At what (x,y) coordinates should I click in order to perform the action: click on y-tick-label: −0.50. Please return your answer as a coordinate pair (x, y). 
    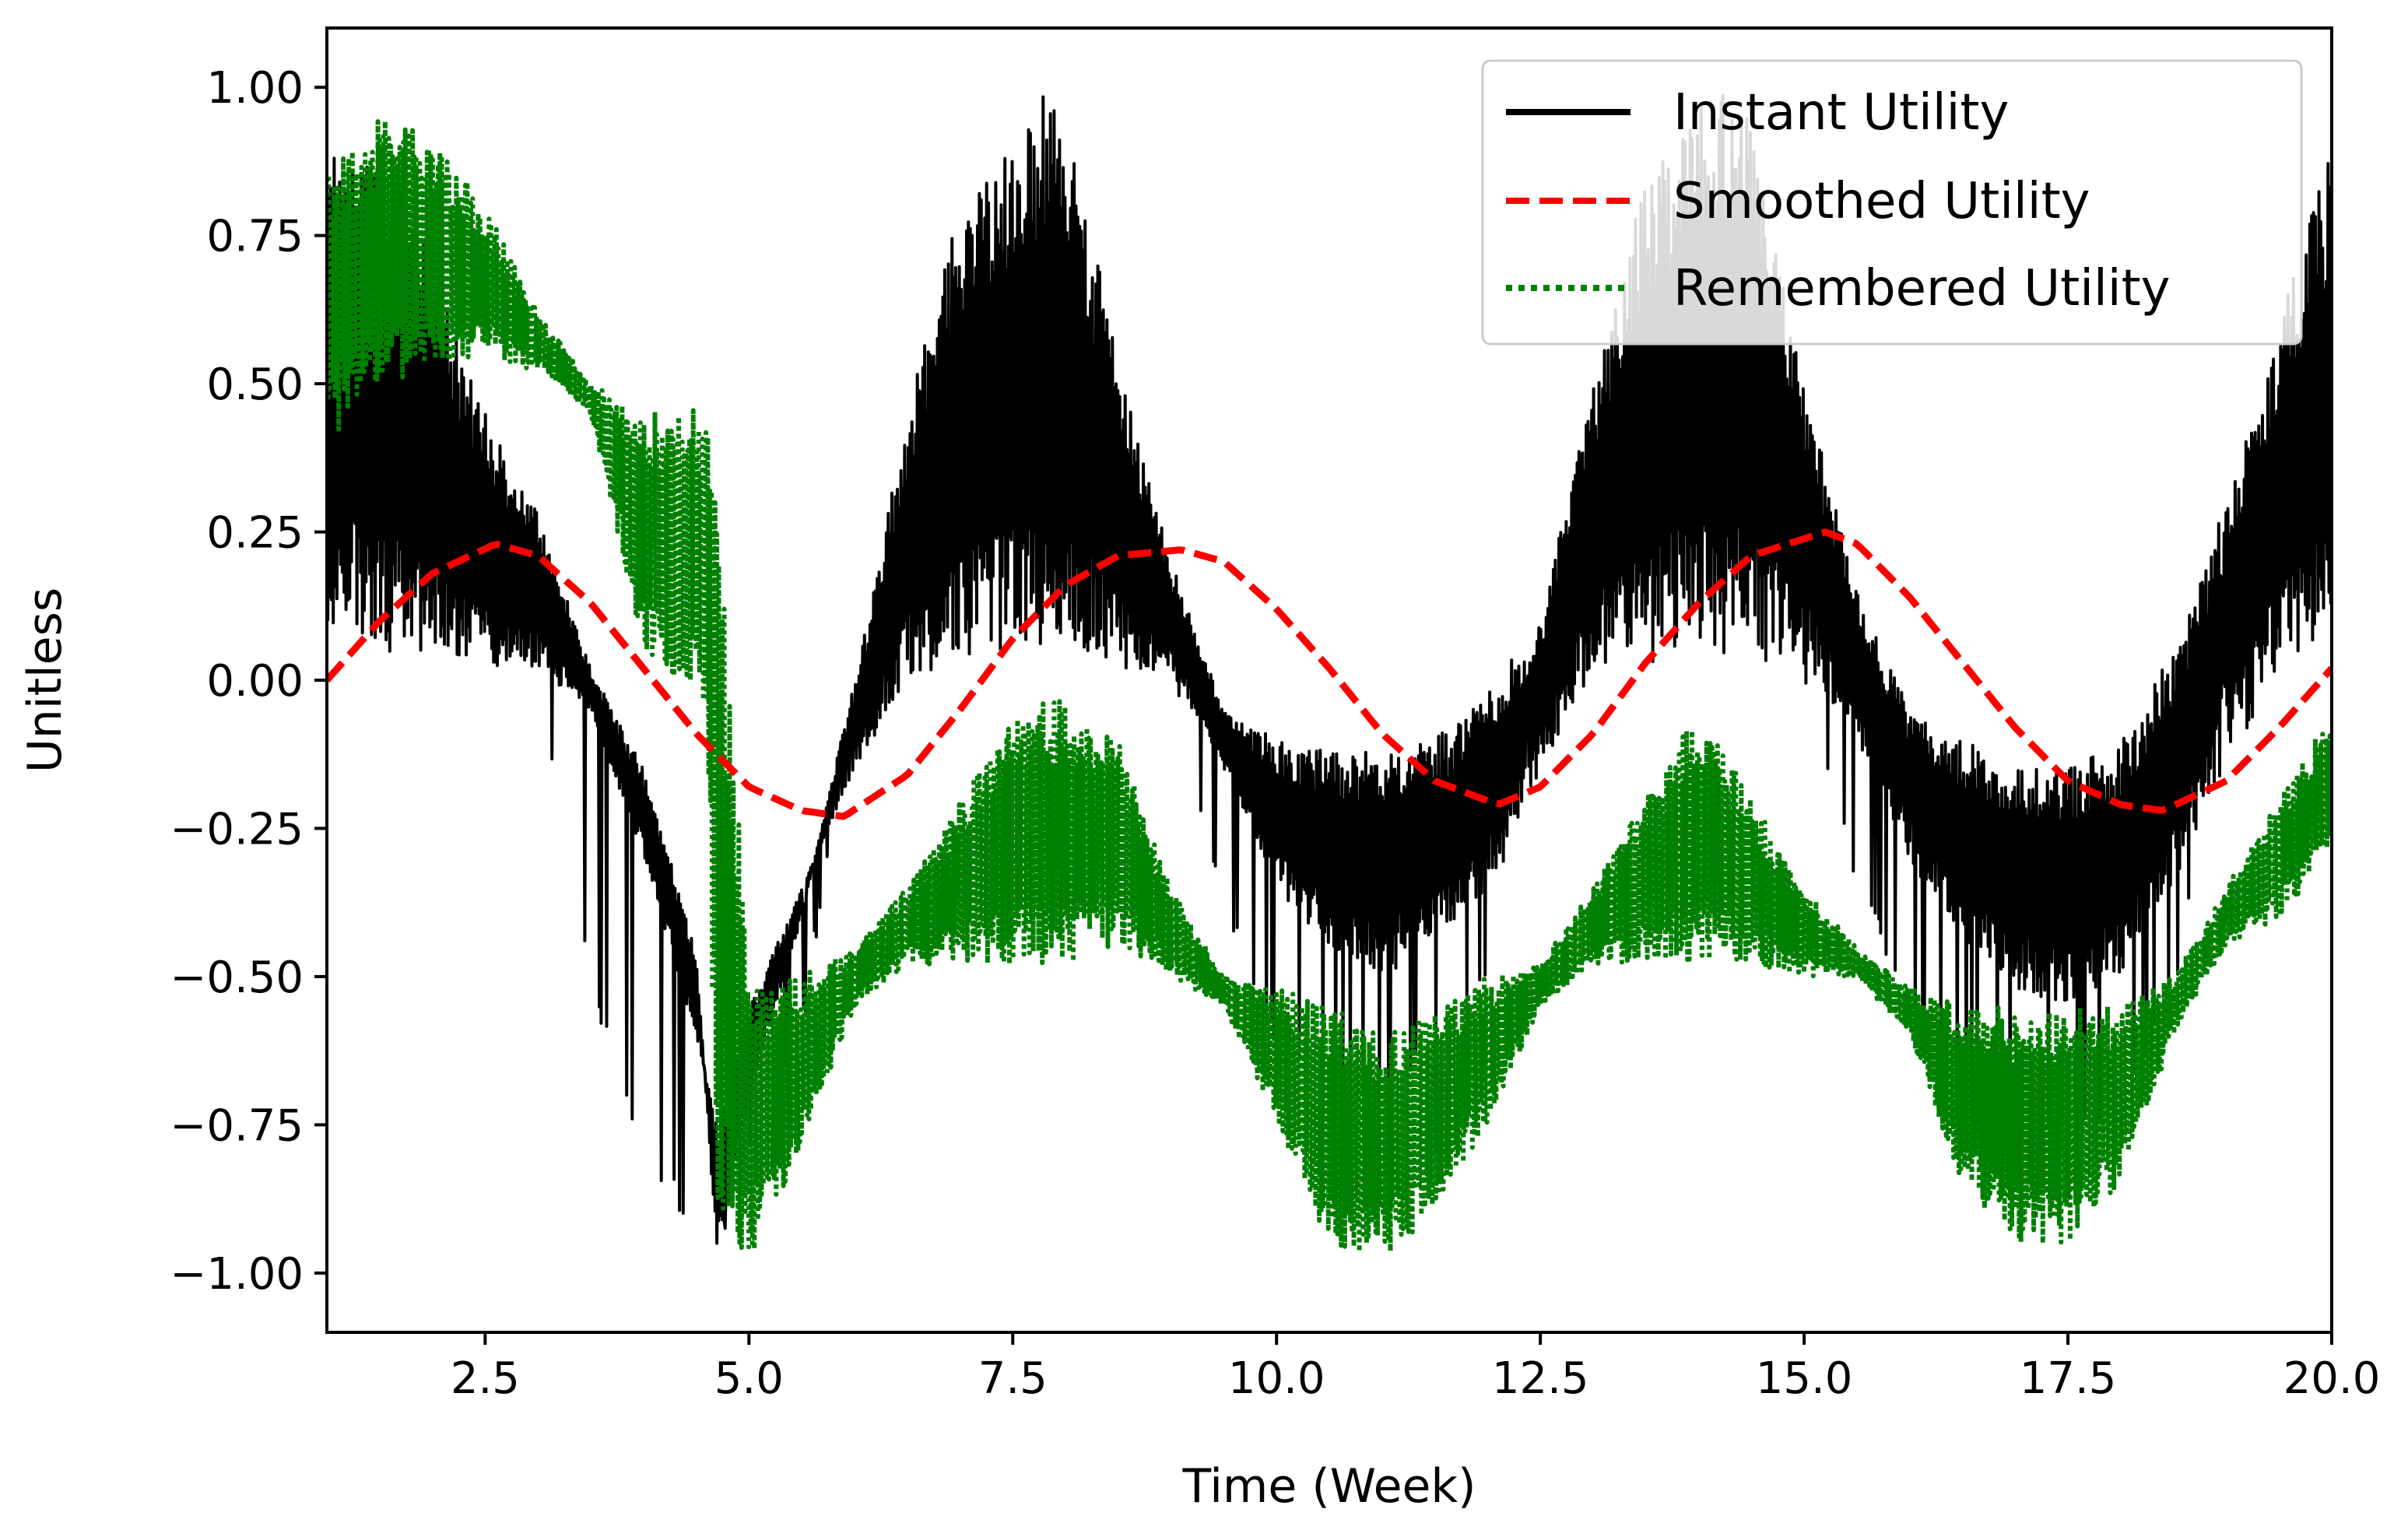
    Looking at the image, I should click on (237, 978).